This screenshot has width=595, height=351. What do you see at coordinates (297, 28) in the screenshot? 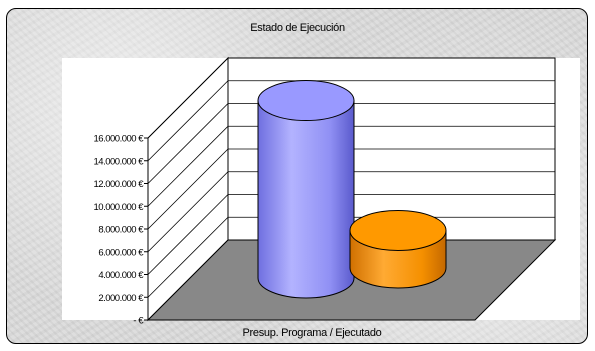
I see `chart-title: Estado de Ejecución` at bounding box center [297, 28].